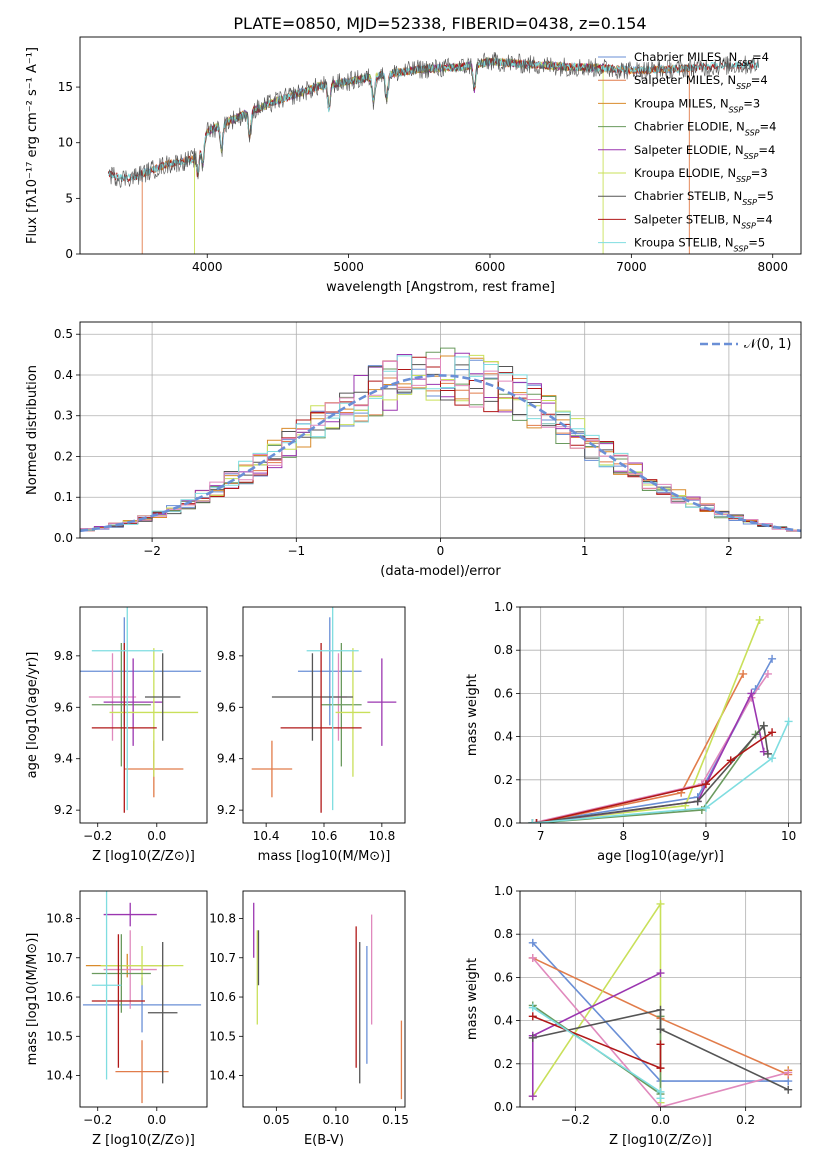 The image size is (819, 1170). I want to click on y-tick-label: 0.5, so click(63, 334).